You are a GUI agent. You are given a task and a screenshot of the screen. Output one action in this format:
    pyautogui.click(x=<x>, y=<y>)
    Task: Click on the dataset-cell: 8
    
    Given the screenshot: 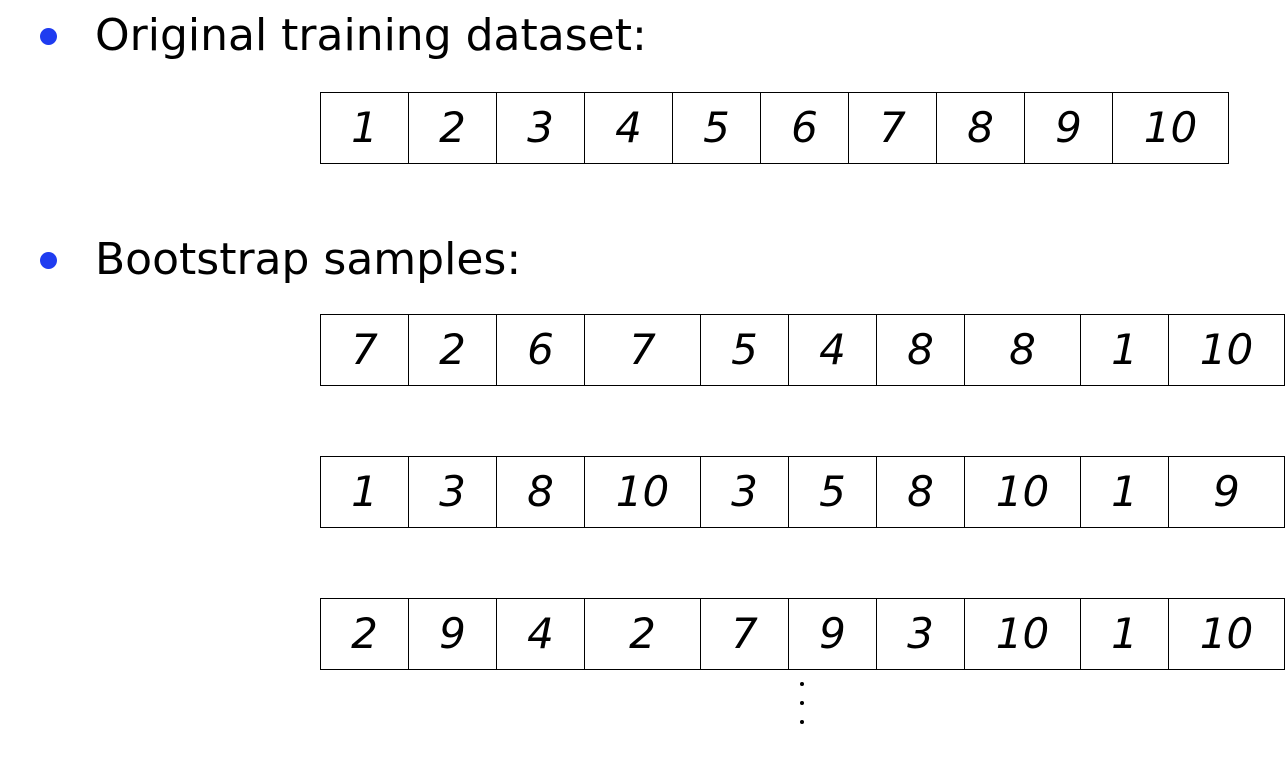 What is the action you would take?
    pyautogui.click(x=980, y=128)
    